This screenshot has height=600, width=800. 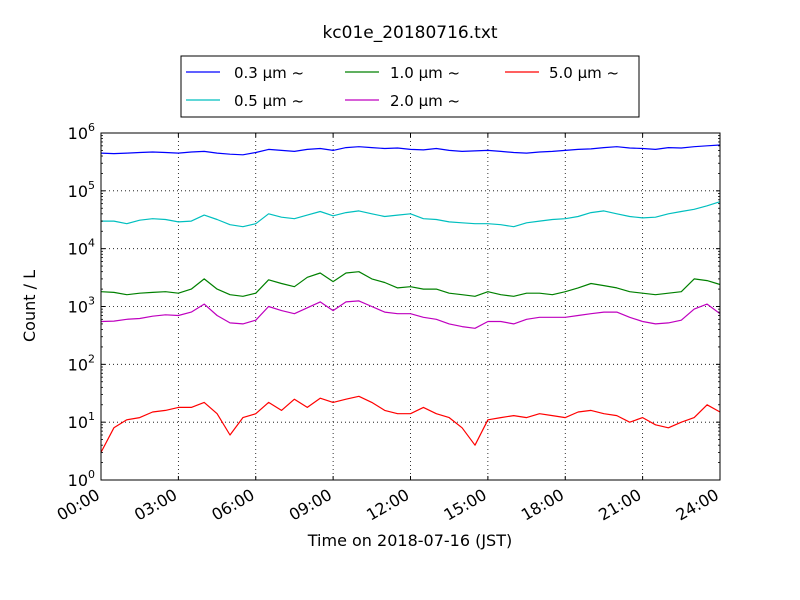 I want to click on y-tick-exponent: 1, so click(x=91, y=416).